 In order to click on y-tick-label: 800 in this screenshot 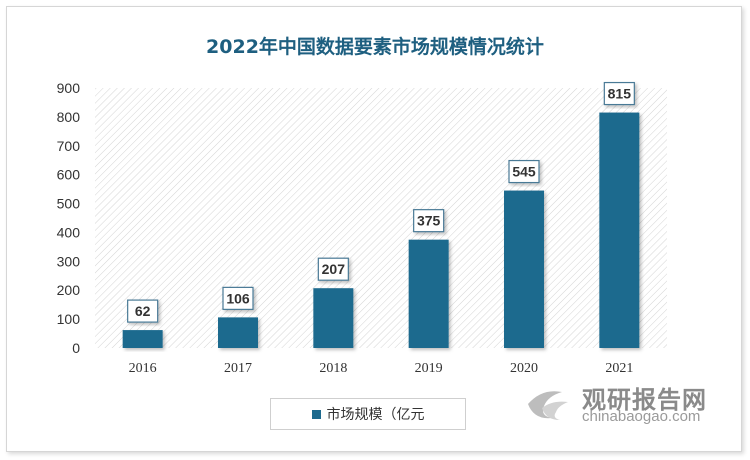, I will do `click(69, 117)`.